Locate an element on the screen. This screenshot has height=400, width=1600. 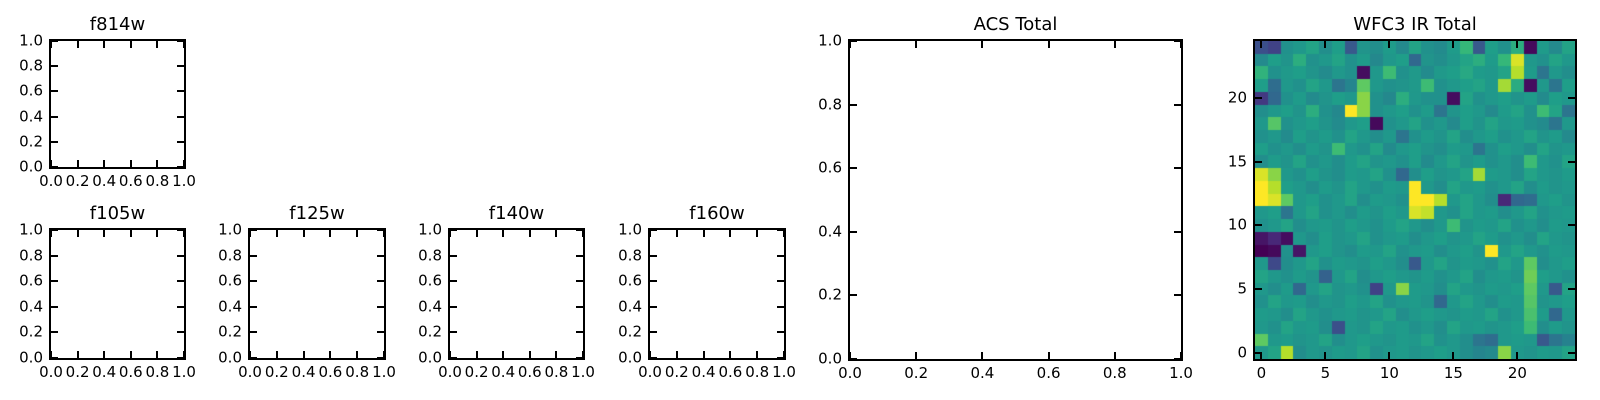
y-tick-label: 10 is located at coordinates (1237, 224).